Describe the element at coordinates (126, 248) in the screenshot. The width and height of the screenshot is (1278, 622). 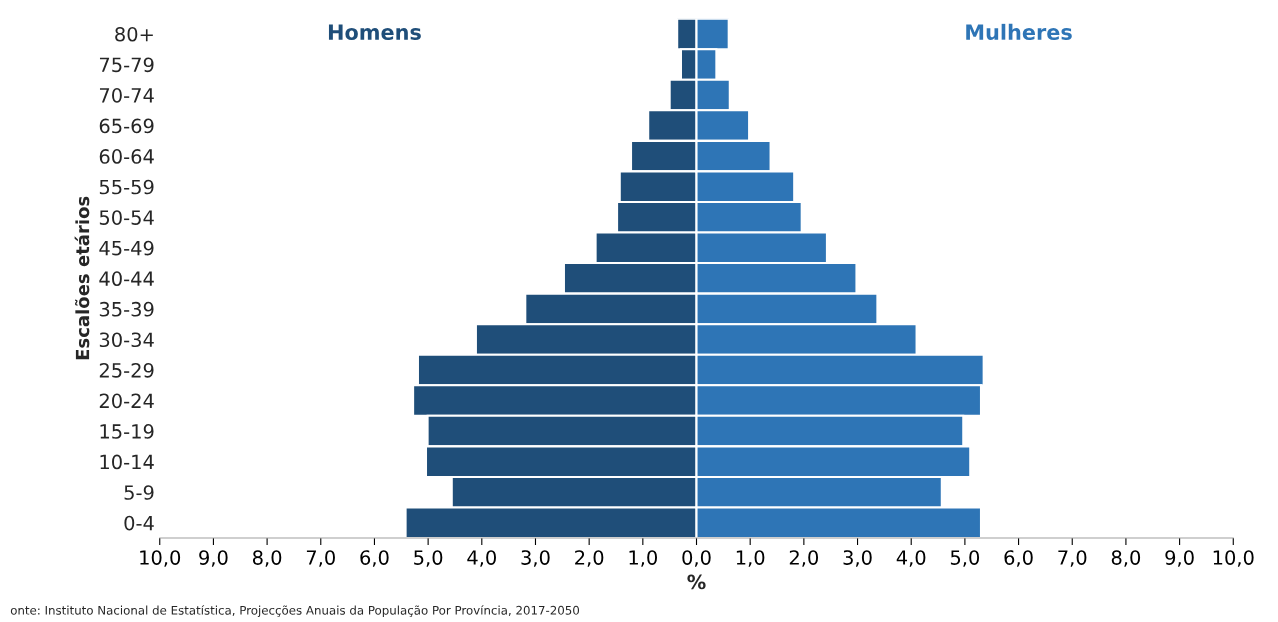
I see `y-tick-label: 45-49` at that location.